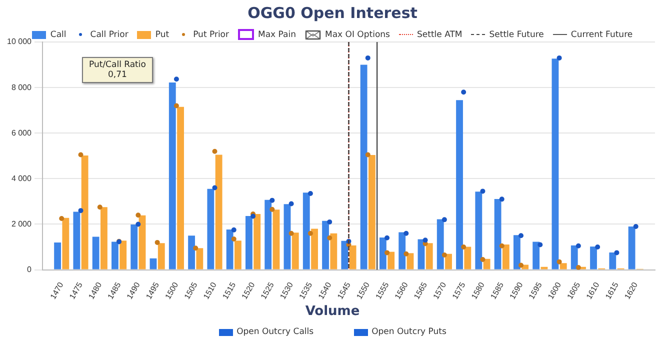 This screenshot has height=349, width=665. I want to click on y-tick-label: 6 000, so click(21, 133).